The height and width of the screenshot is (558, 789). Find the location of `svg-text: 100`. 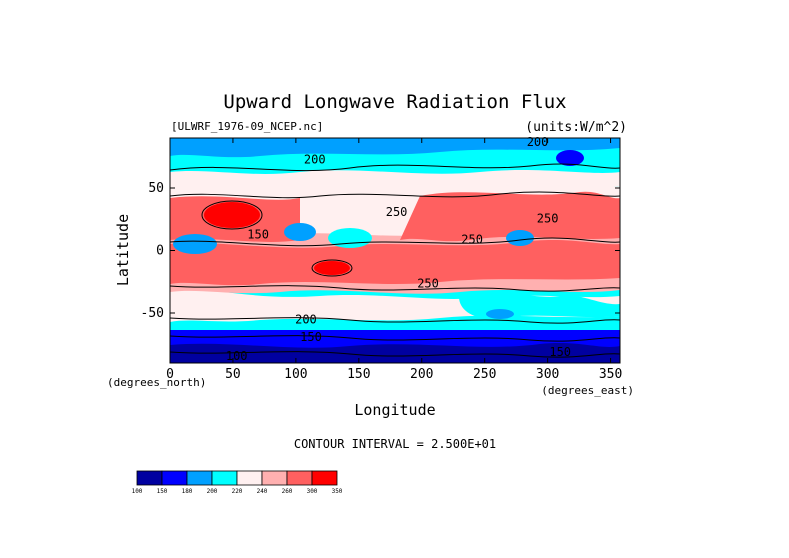

svg-text: 100 is located at coordinates (237, 356).